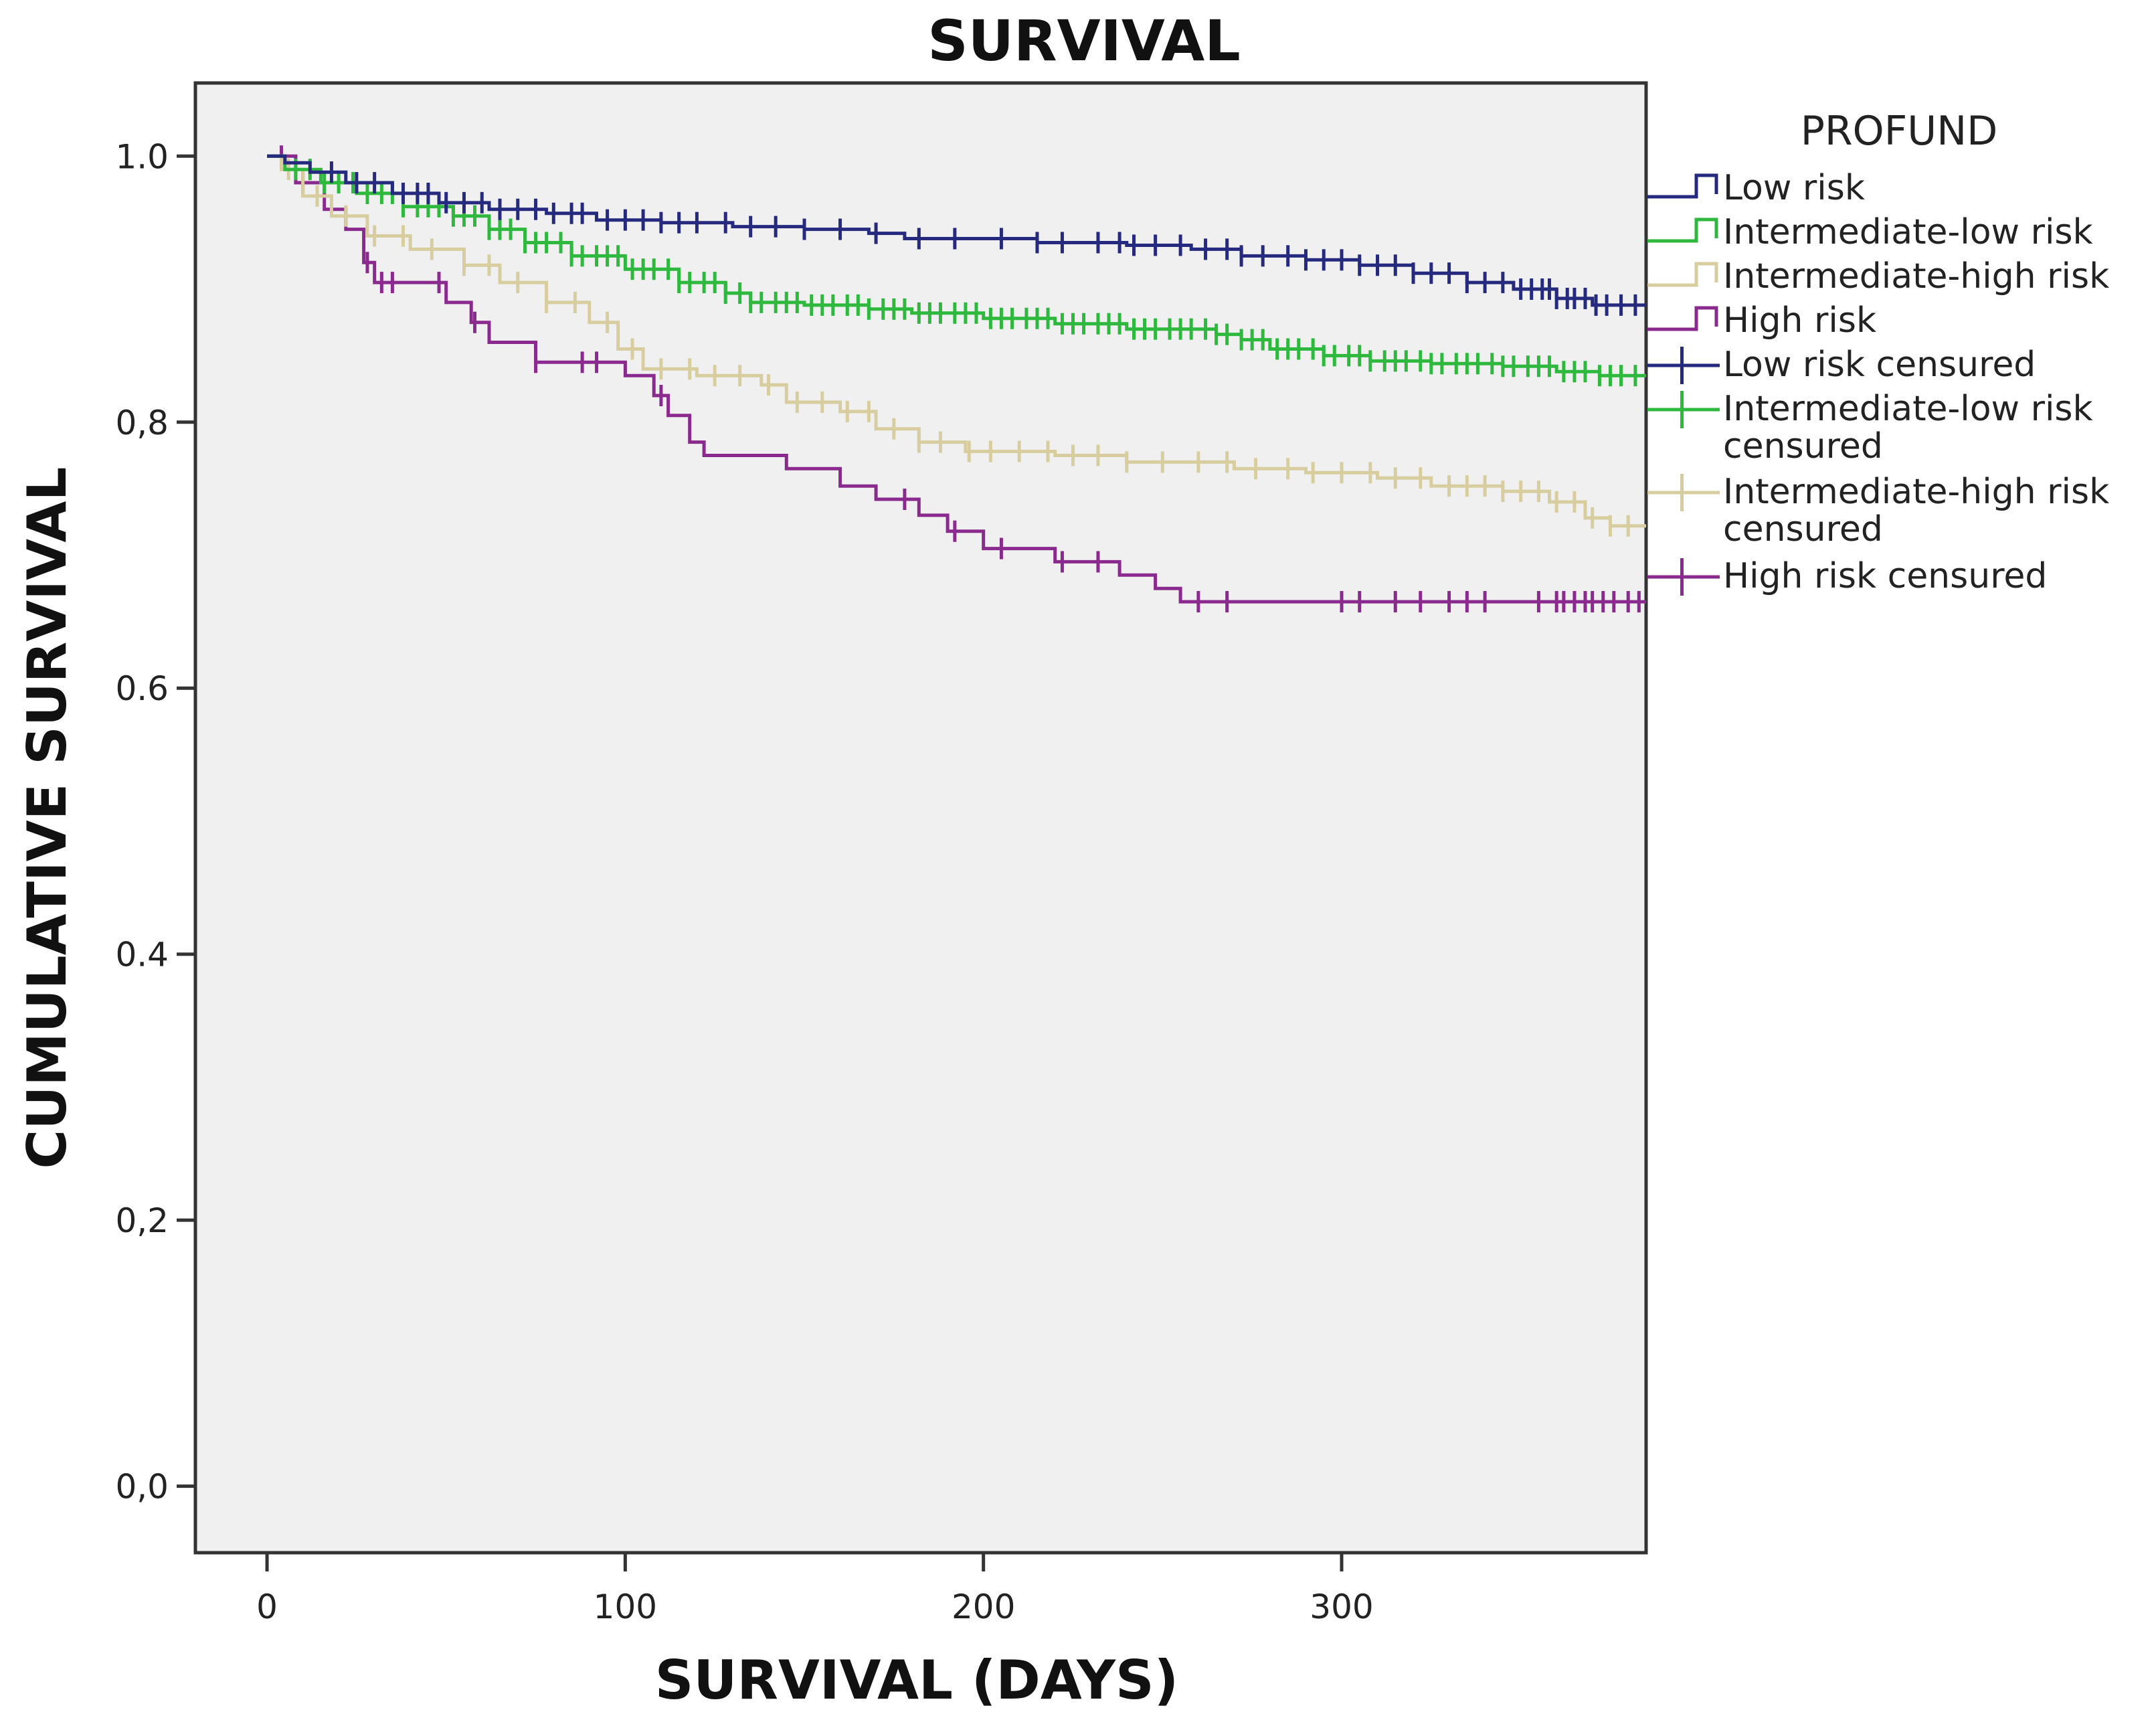  I want to click on legend-label-censored: Intermediate-high risk censured, so click(1916, 510).